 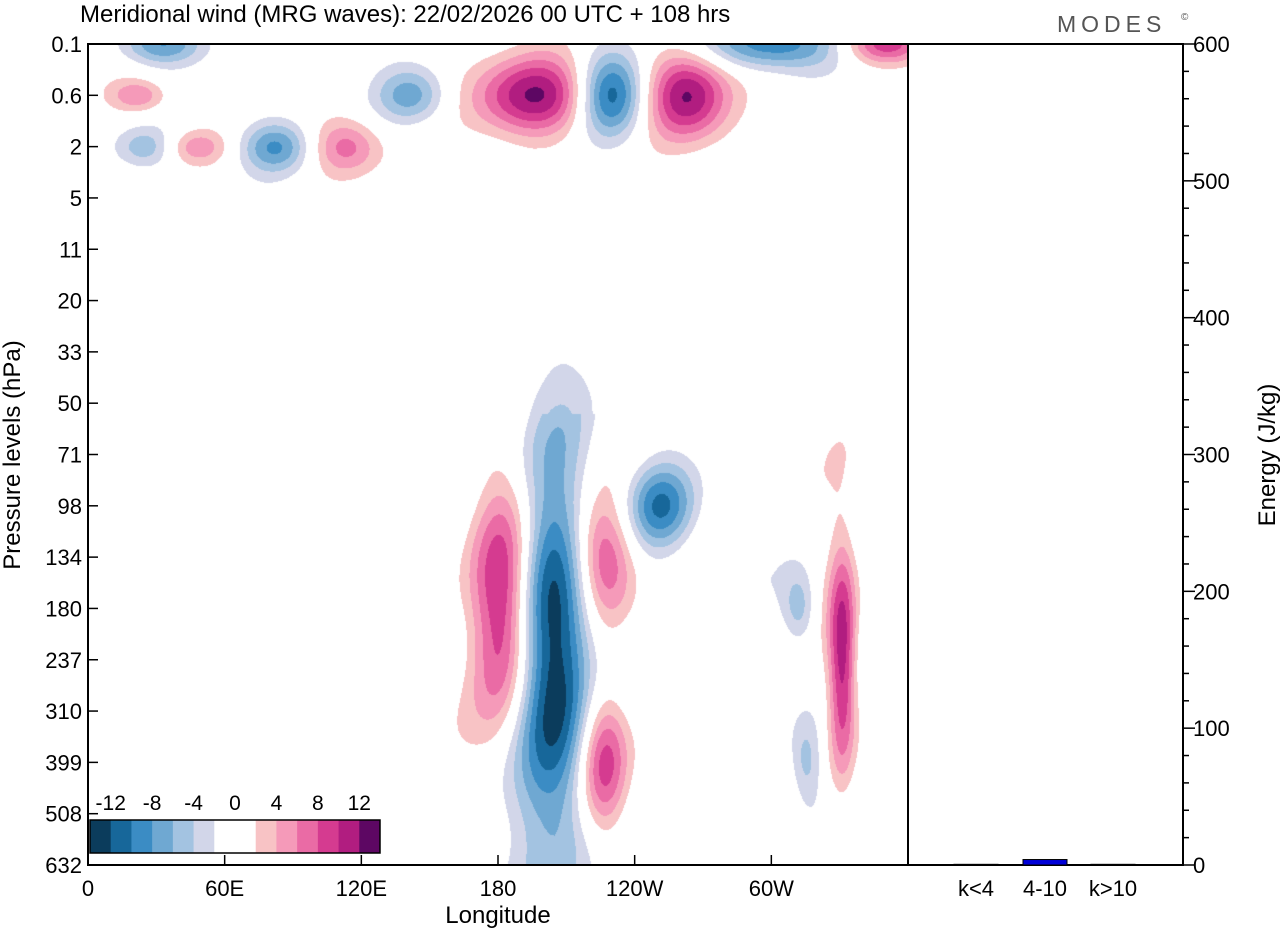 What do you see at coordinates (359, 803) in the screenshot?
I see `colorbar-tick-label: 12` at bounding box center [359, 803].